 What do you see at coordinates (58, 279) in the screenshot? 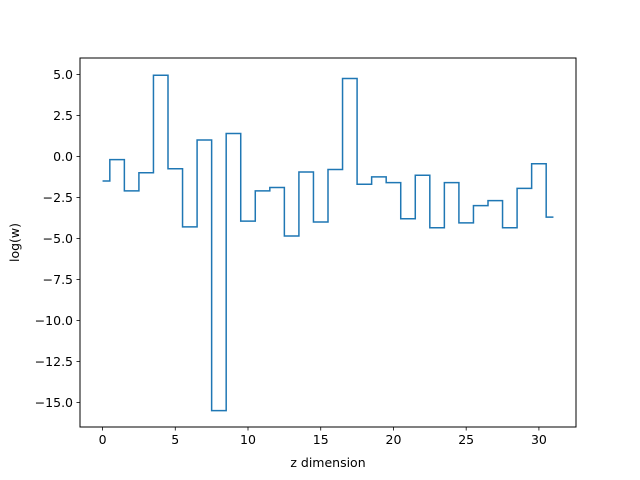
I see `y-tick-label: −7.5` at bounding box center [58, 279].